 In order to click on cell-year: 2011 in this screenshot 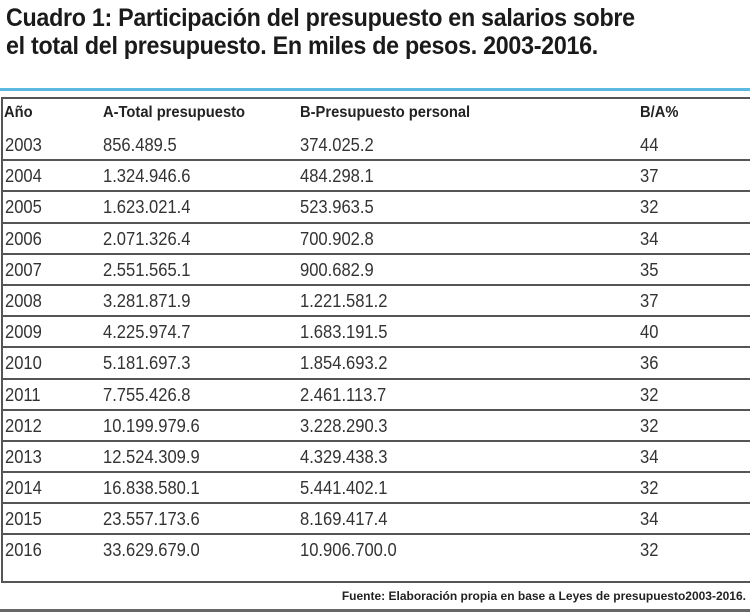, I will do `click(23, 394)`.